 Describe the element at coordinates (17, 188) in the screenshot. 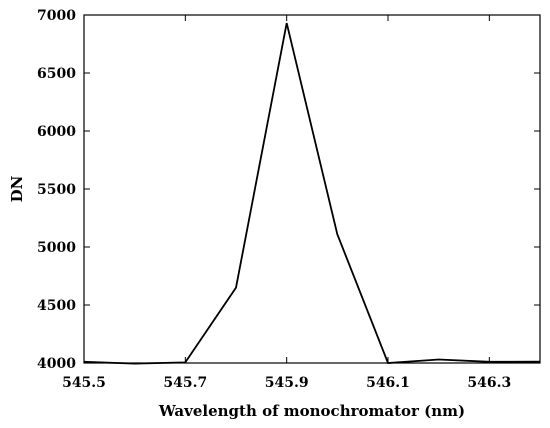

I see `y-axis-label: DN` at that location.